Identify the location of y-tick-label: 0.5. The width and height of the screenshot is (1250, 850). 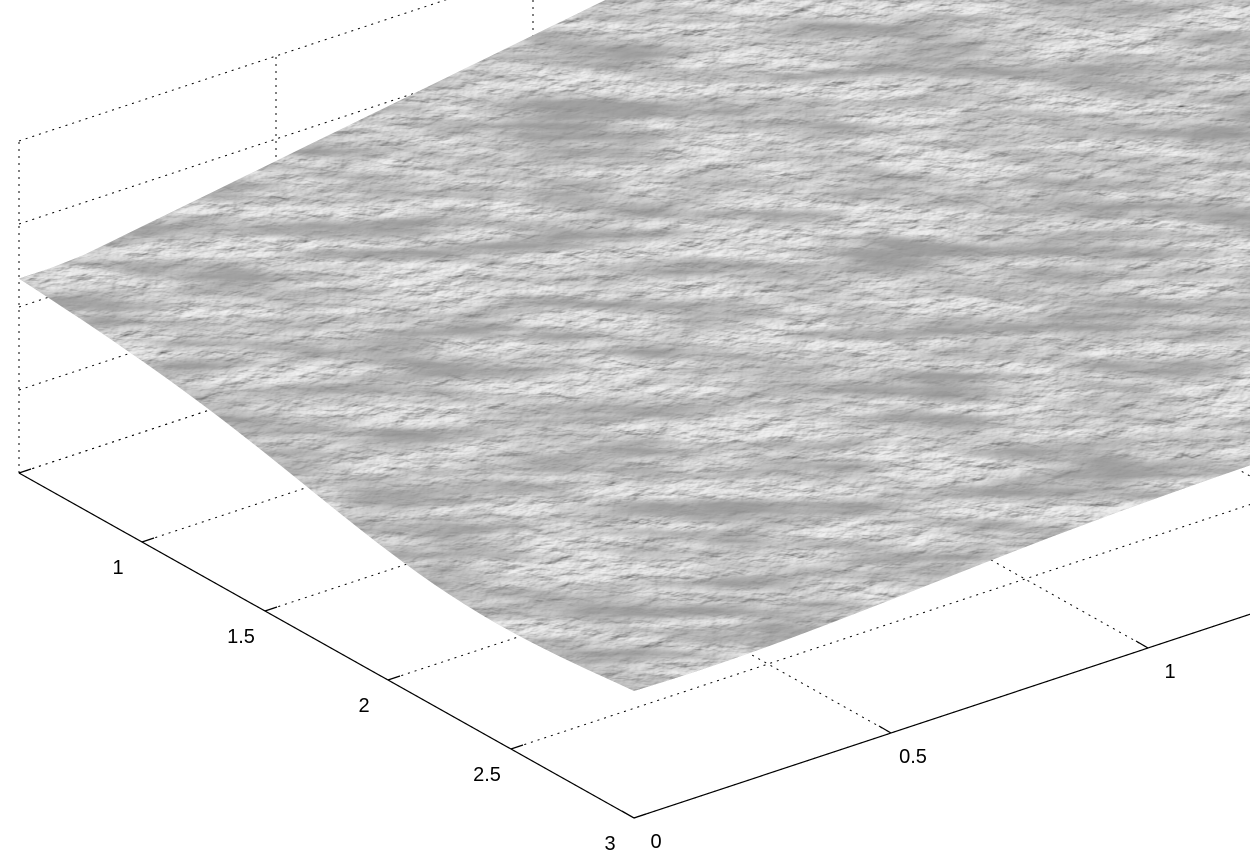
(913, 757).